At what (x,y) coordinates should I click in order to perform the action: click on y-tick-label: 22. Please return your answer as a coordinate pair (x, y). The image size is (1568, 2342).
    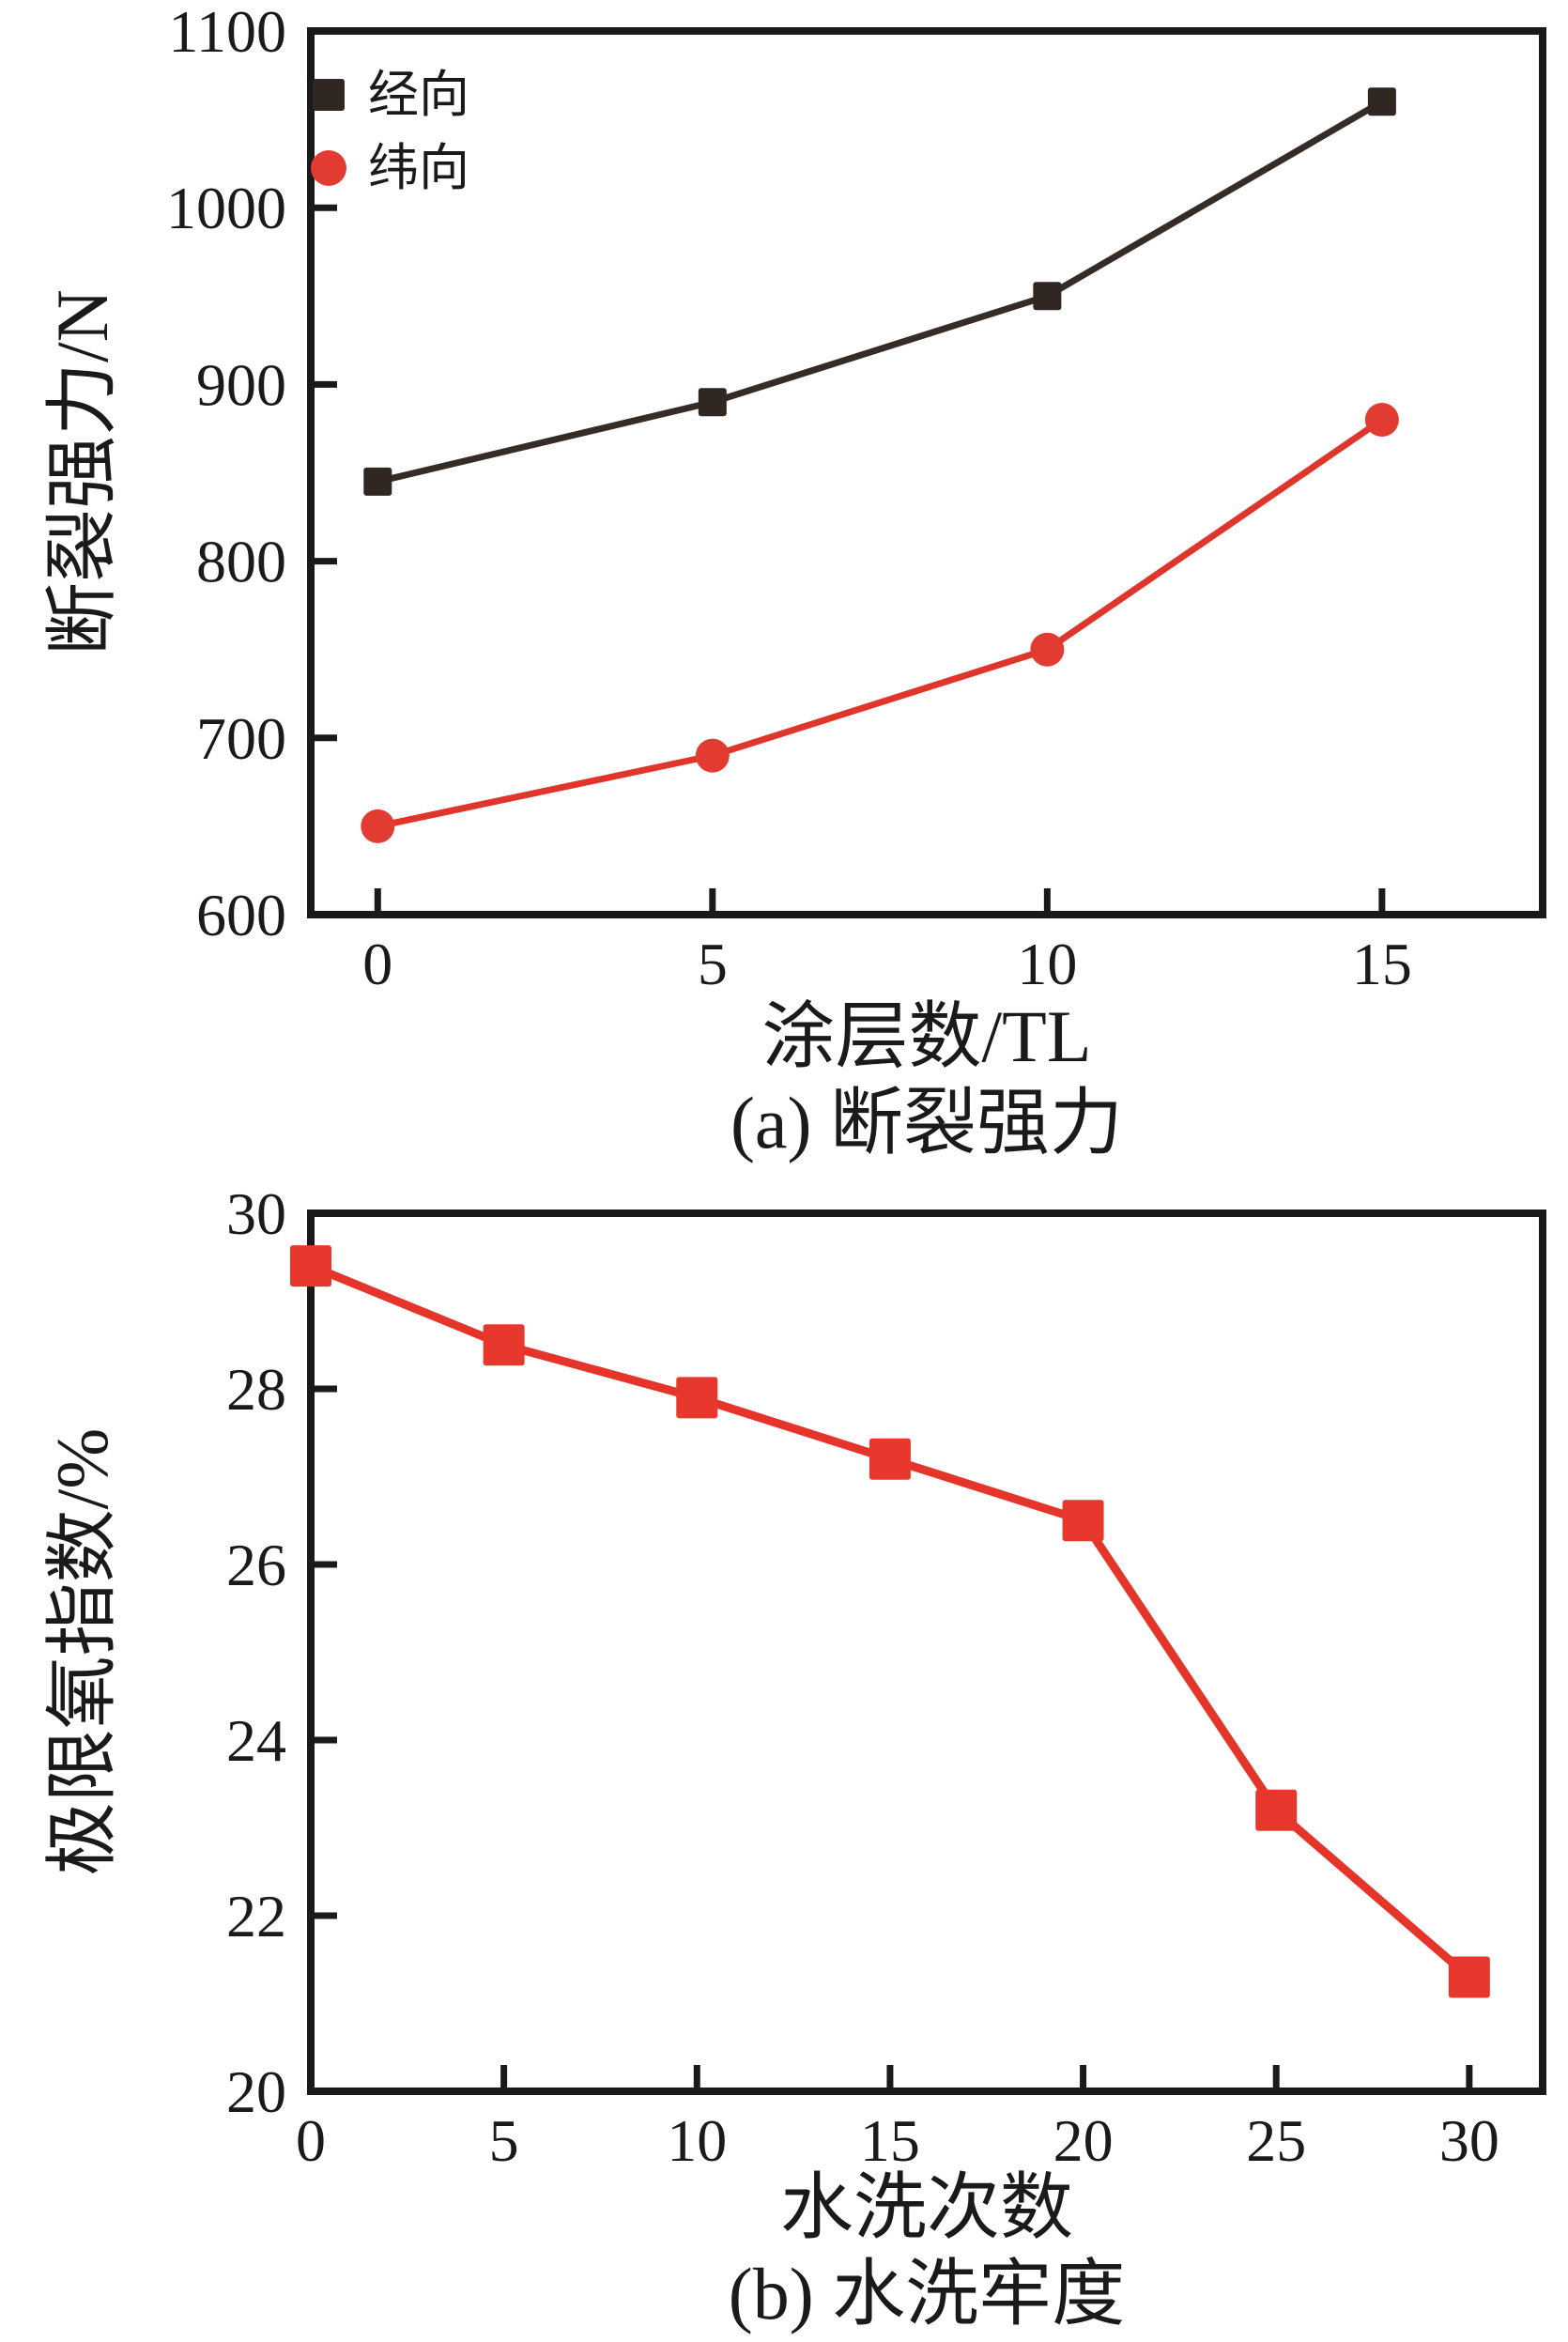
    Looking at the image, I should click on (256, 1916).